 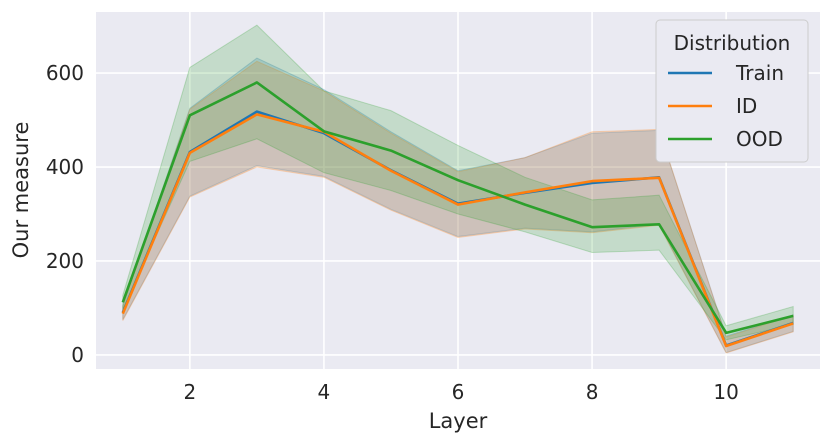 I want to click on legend: Distribution Train ID OOD, so click(x=732, y=91).